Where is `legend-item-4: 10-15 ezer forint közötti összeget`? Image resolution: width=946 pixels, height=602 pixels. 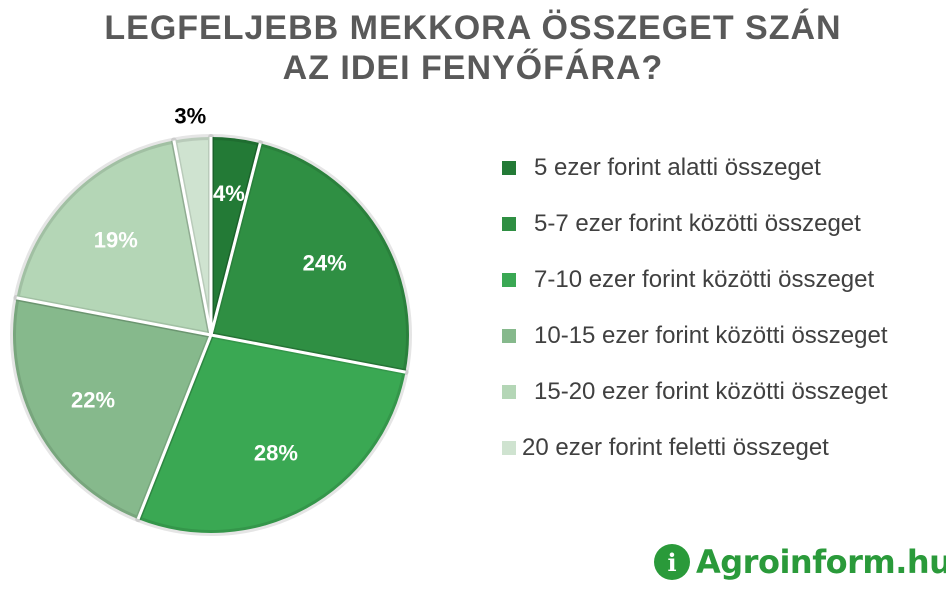
legend-item-4: 10-15 ezer forint közötti összeget is located at coordinates (717, 336).